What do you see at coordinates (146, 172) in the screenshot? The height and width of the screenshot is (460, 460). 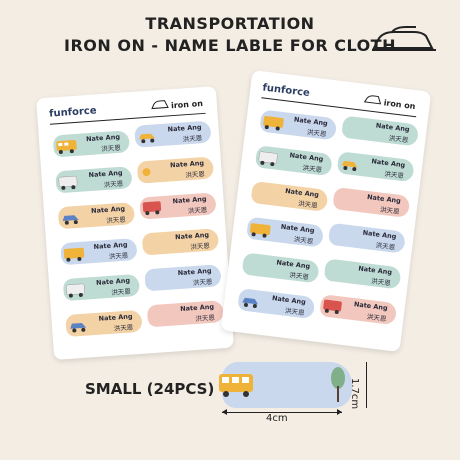 I see `sun-icon` at bounding box center [146, 172].